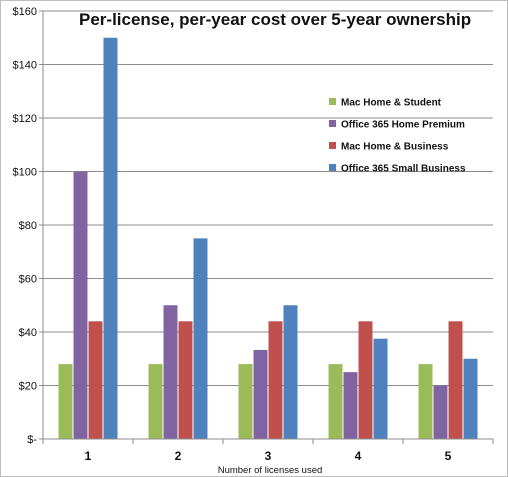 This screenshot has height=477, width=508. What do you see at coordinates (25, 12) in the screenshot?
I see `y-tick-label: $160` at bounding box center [25, 12].